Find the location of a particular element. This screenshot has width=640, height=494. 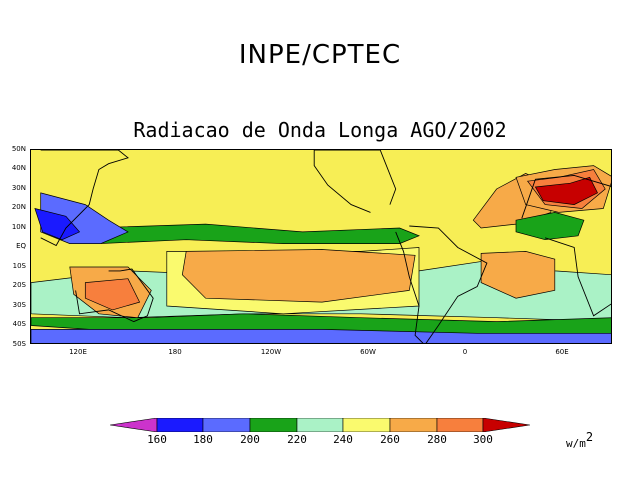

lon-label-0: 0 is located at coordinates (465, 352).